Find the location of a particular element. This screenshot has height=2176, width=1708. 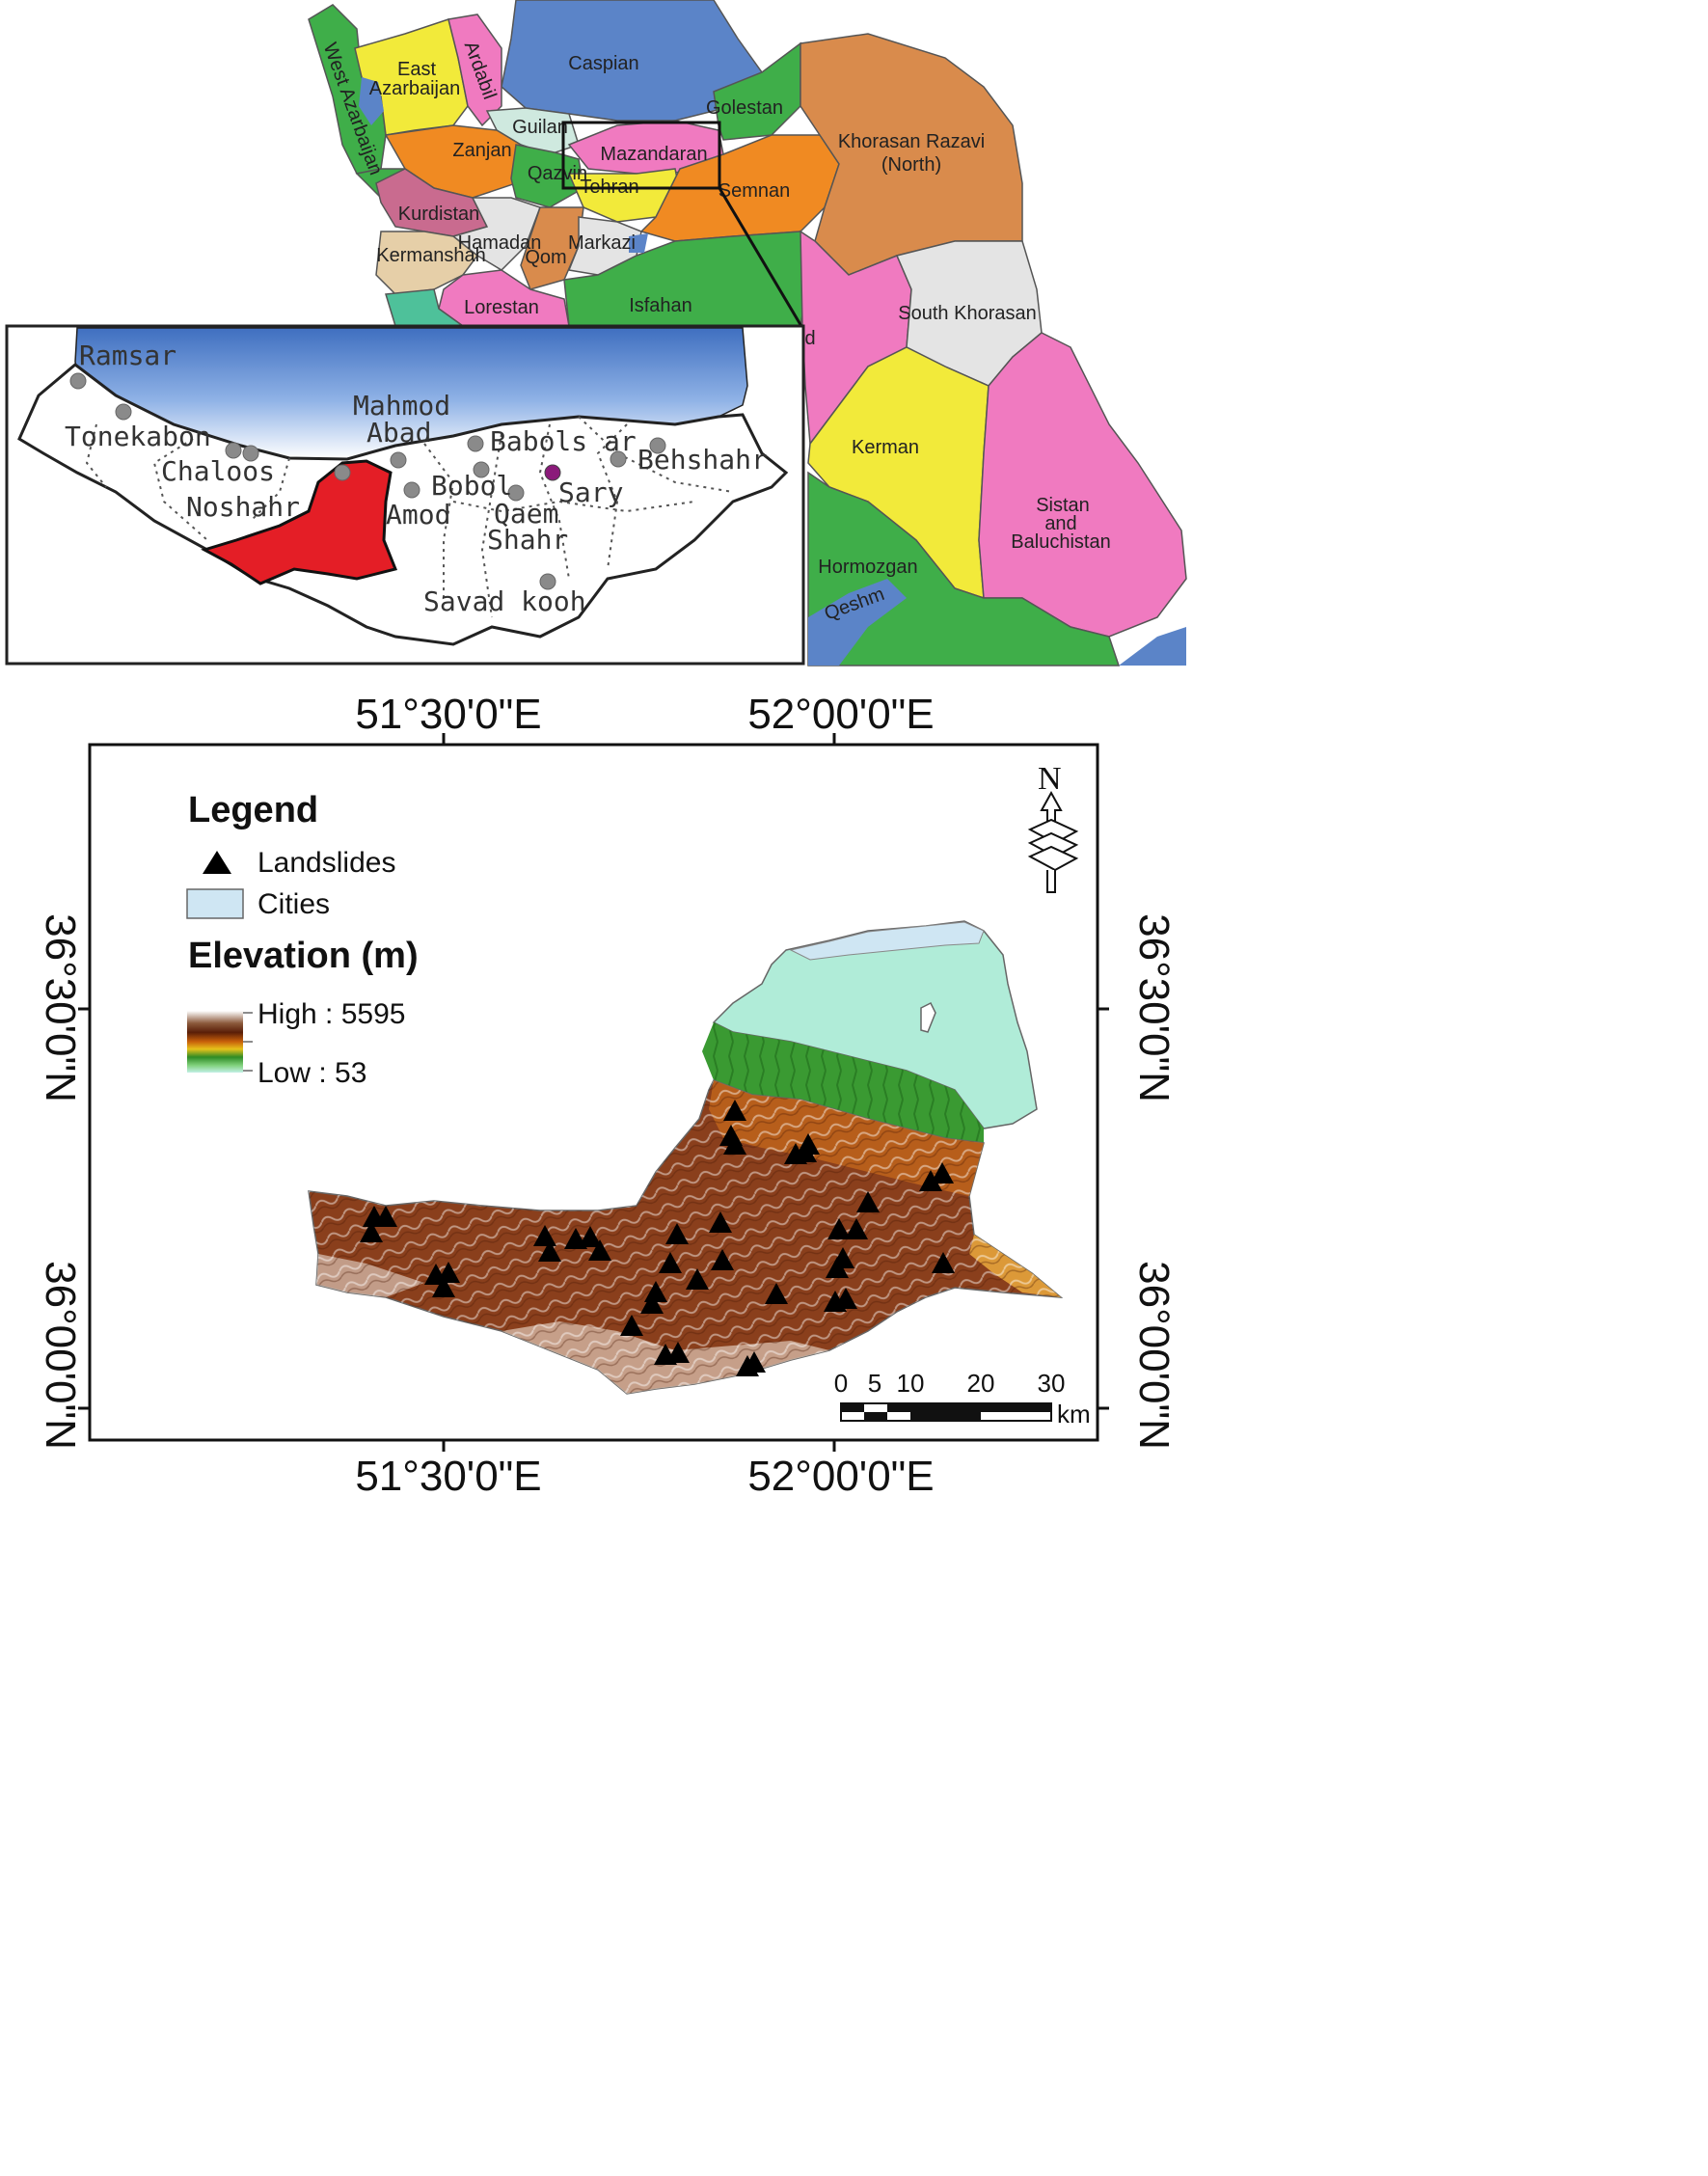

label-semnan: Semnan is located at coordinates (754, 191).